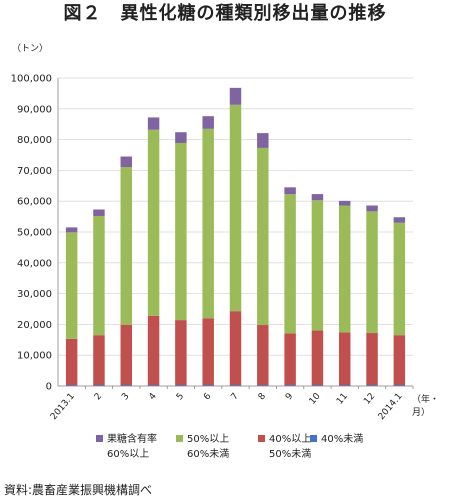 The image size is (450, 498). Describe the element at coordinates (225, 13) in the screenshot. I see `chart-title: 図２ 異性化糖の種類別移出量の推移` at that location.